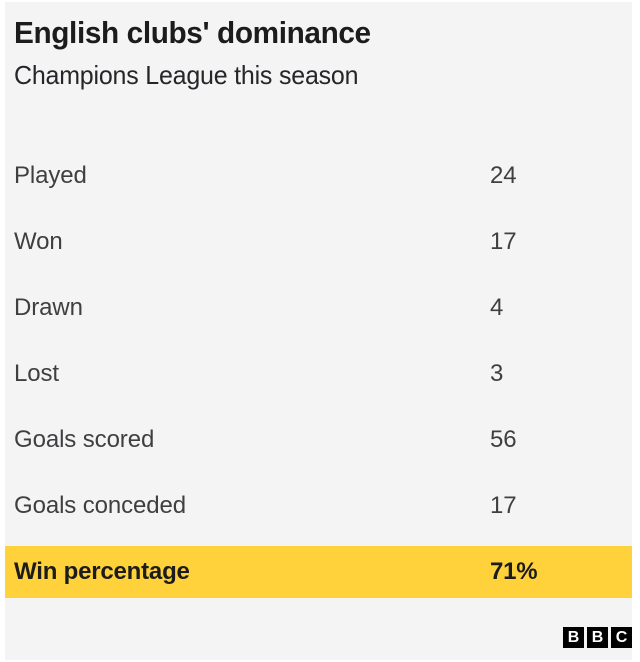  I want to click on bbc-logo-block-b1: B, so click(573, 637).